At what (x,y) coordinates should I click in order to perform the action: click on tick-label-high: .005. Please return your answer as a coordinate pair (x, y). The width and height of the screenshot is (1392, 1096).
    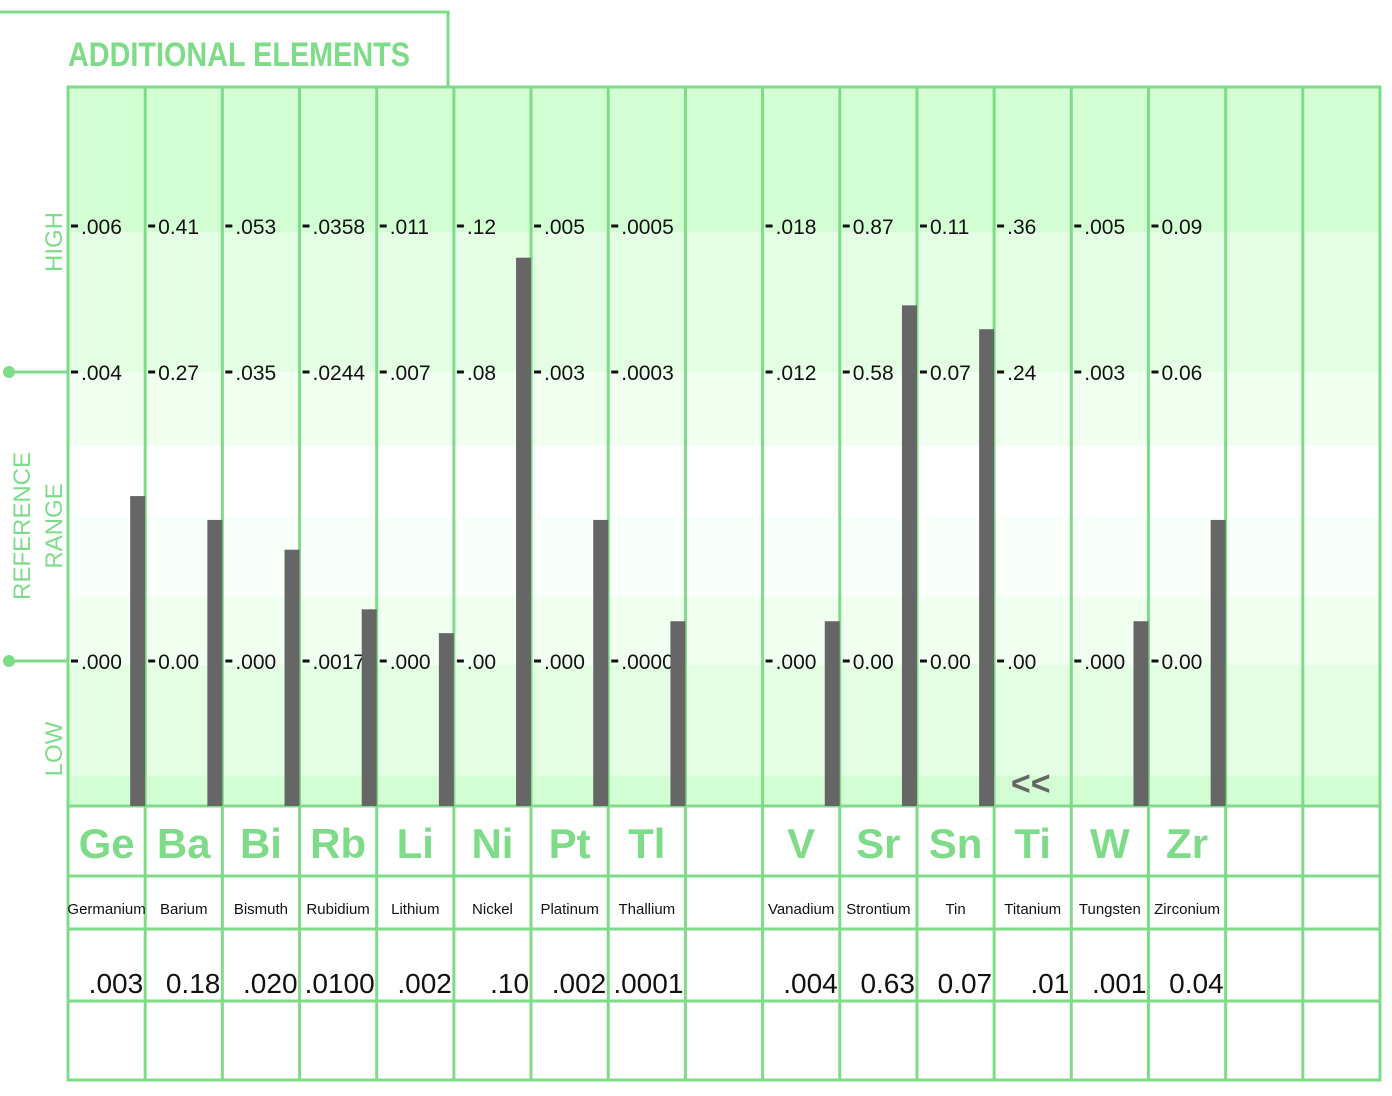
    Looking at the image, I should click on (564, 227).